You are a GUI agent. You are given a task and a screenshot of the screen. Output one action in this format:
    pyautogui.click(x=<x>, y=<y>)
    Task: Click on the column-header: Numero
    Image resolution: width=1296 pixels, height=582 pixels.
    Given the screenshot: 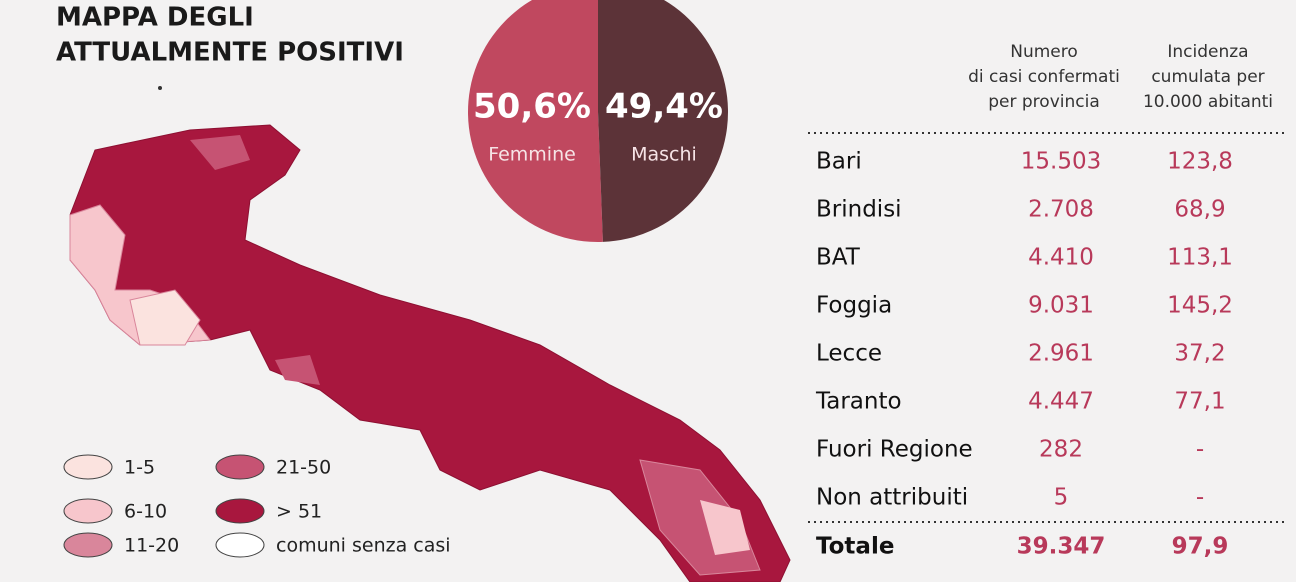 What is the action you would take?
    pyautogui.click(x=1044, y=52)
    